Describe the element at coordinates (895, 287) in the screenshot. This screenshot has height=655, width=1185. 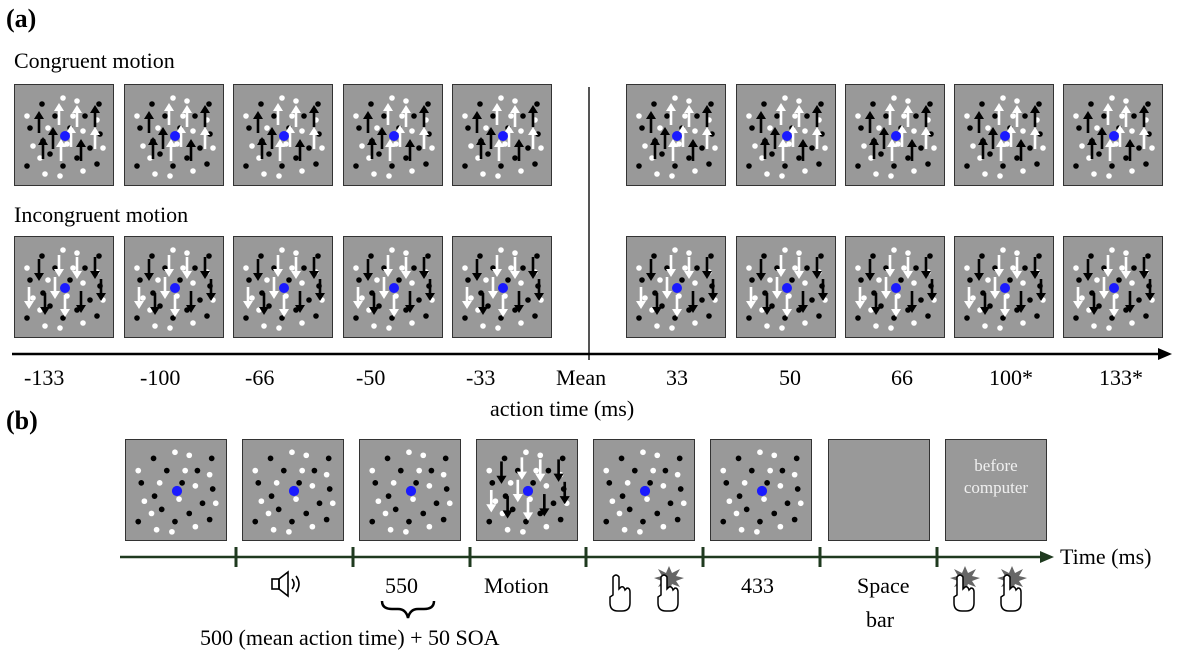
I see `incongruent-stimulus-panel` at that location.